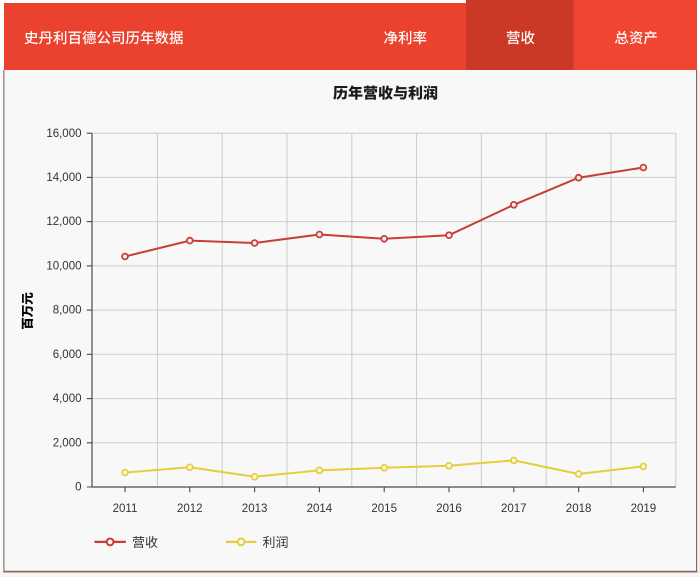 The height and width of the screenshot is (582, 700). What do you see at coordinates (67, 311) in the screenshot?
I see `svg-text: 8,000` at bounding box center [67, 311].